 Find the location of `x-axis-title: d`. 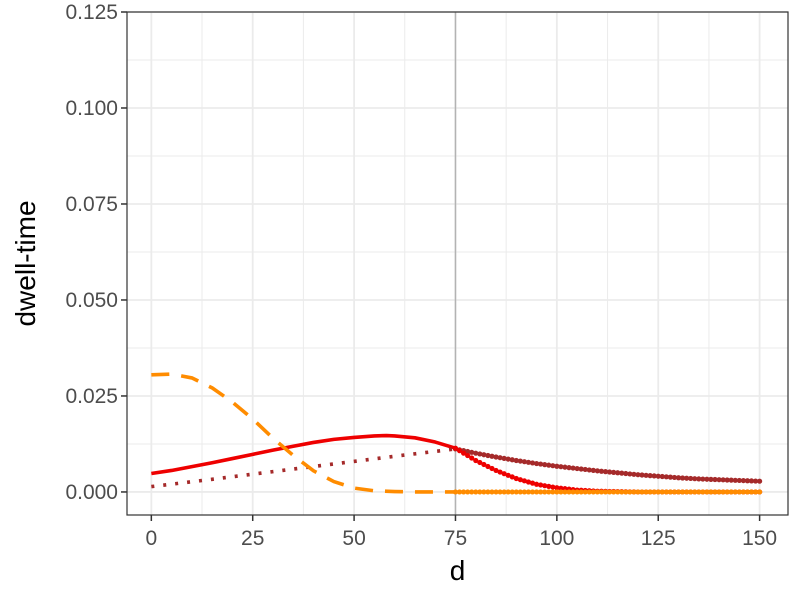

x-axis-title: d is located at coordinates (458, 570).